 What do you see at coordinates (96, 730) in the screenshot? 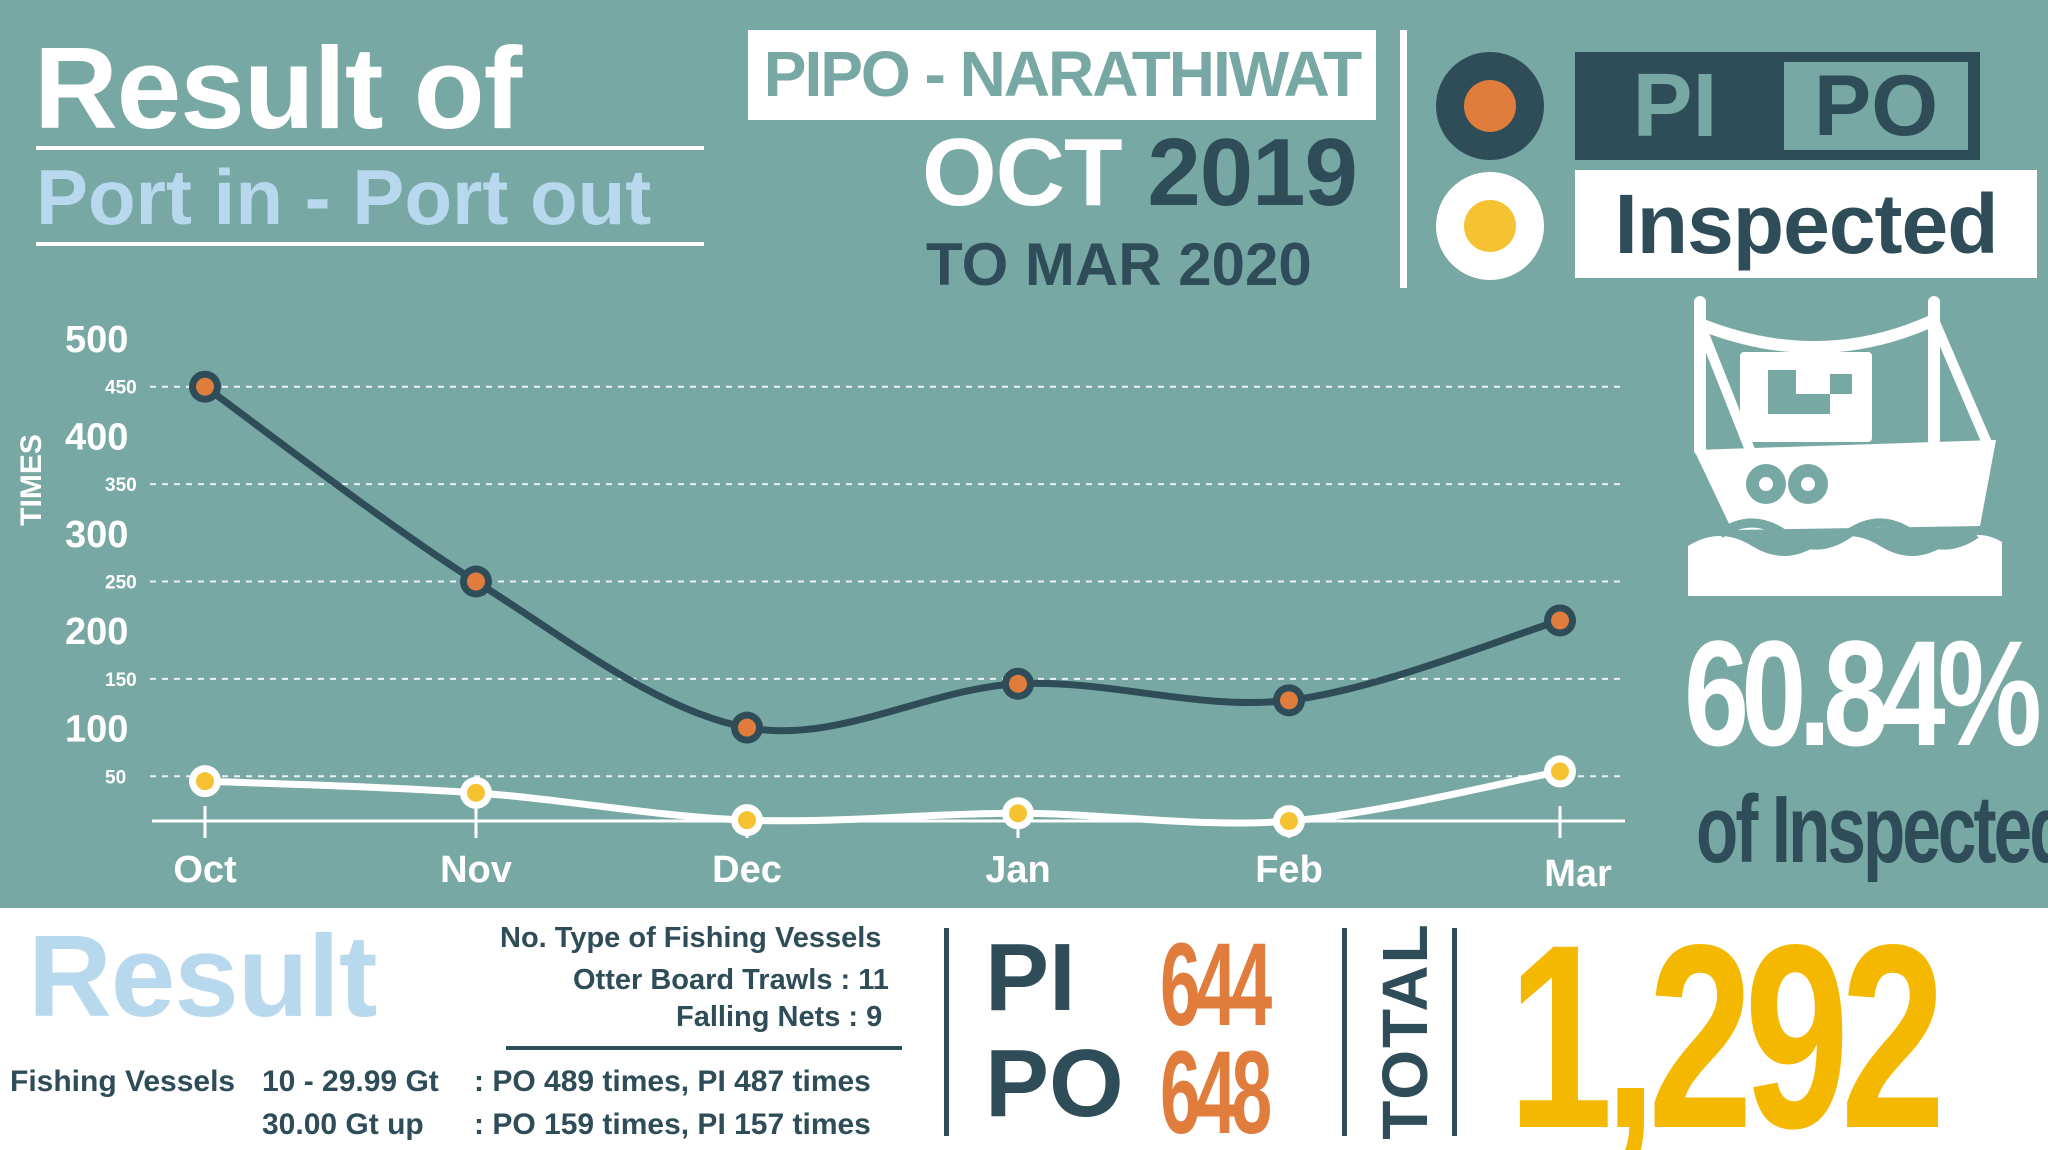
I see `y-tick-label-100: 100` at bounding box center [96, 730].